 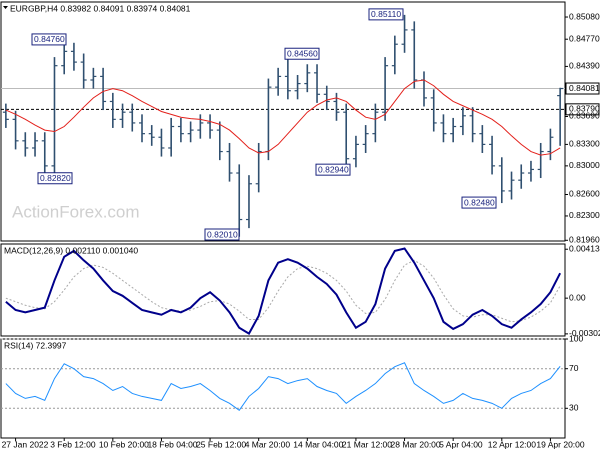 What do you see at coordinates (584, 240) in the screenshot?
I see `y-tick-label: 0.81960` at bounding box center [584, 240].